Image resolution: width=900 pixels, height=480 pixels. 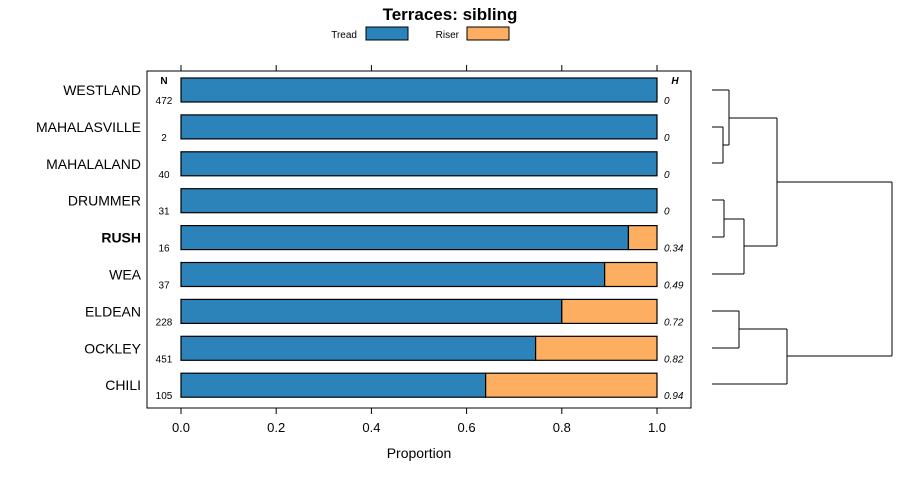 What do you see at coordinates (675, 81) in the screenshot?
I see `h-header: H` at bounding box center [675, 81].